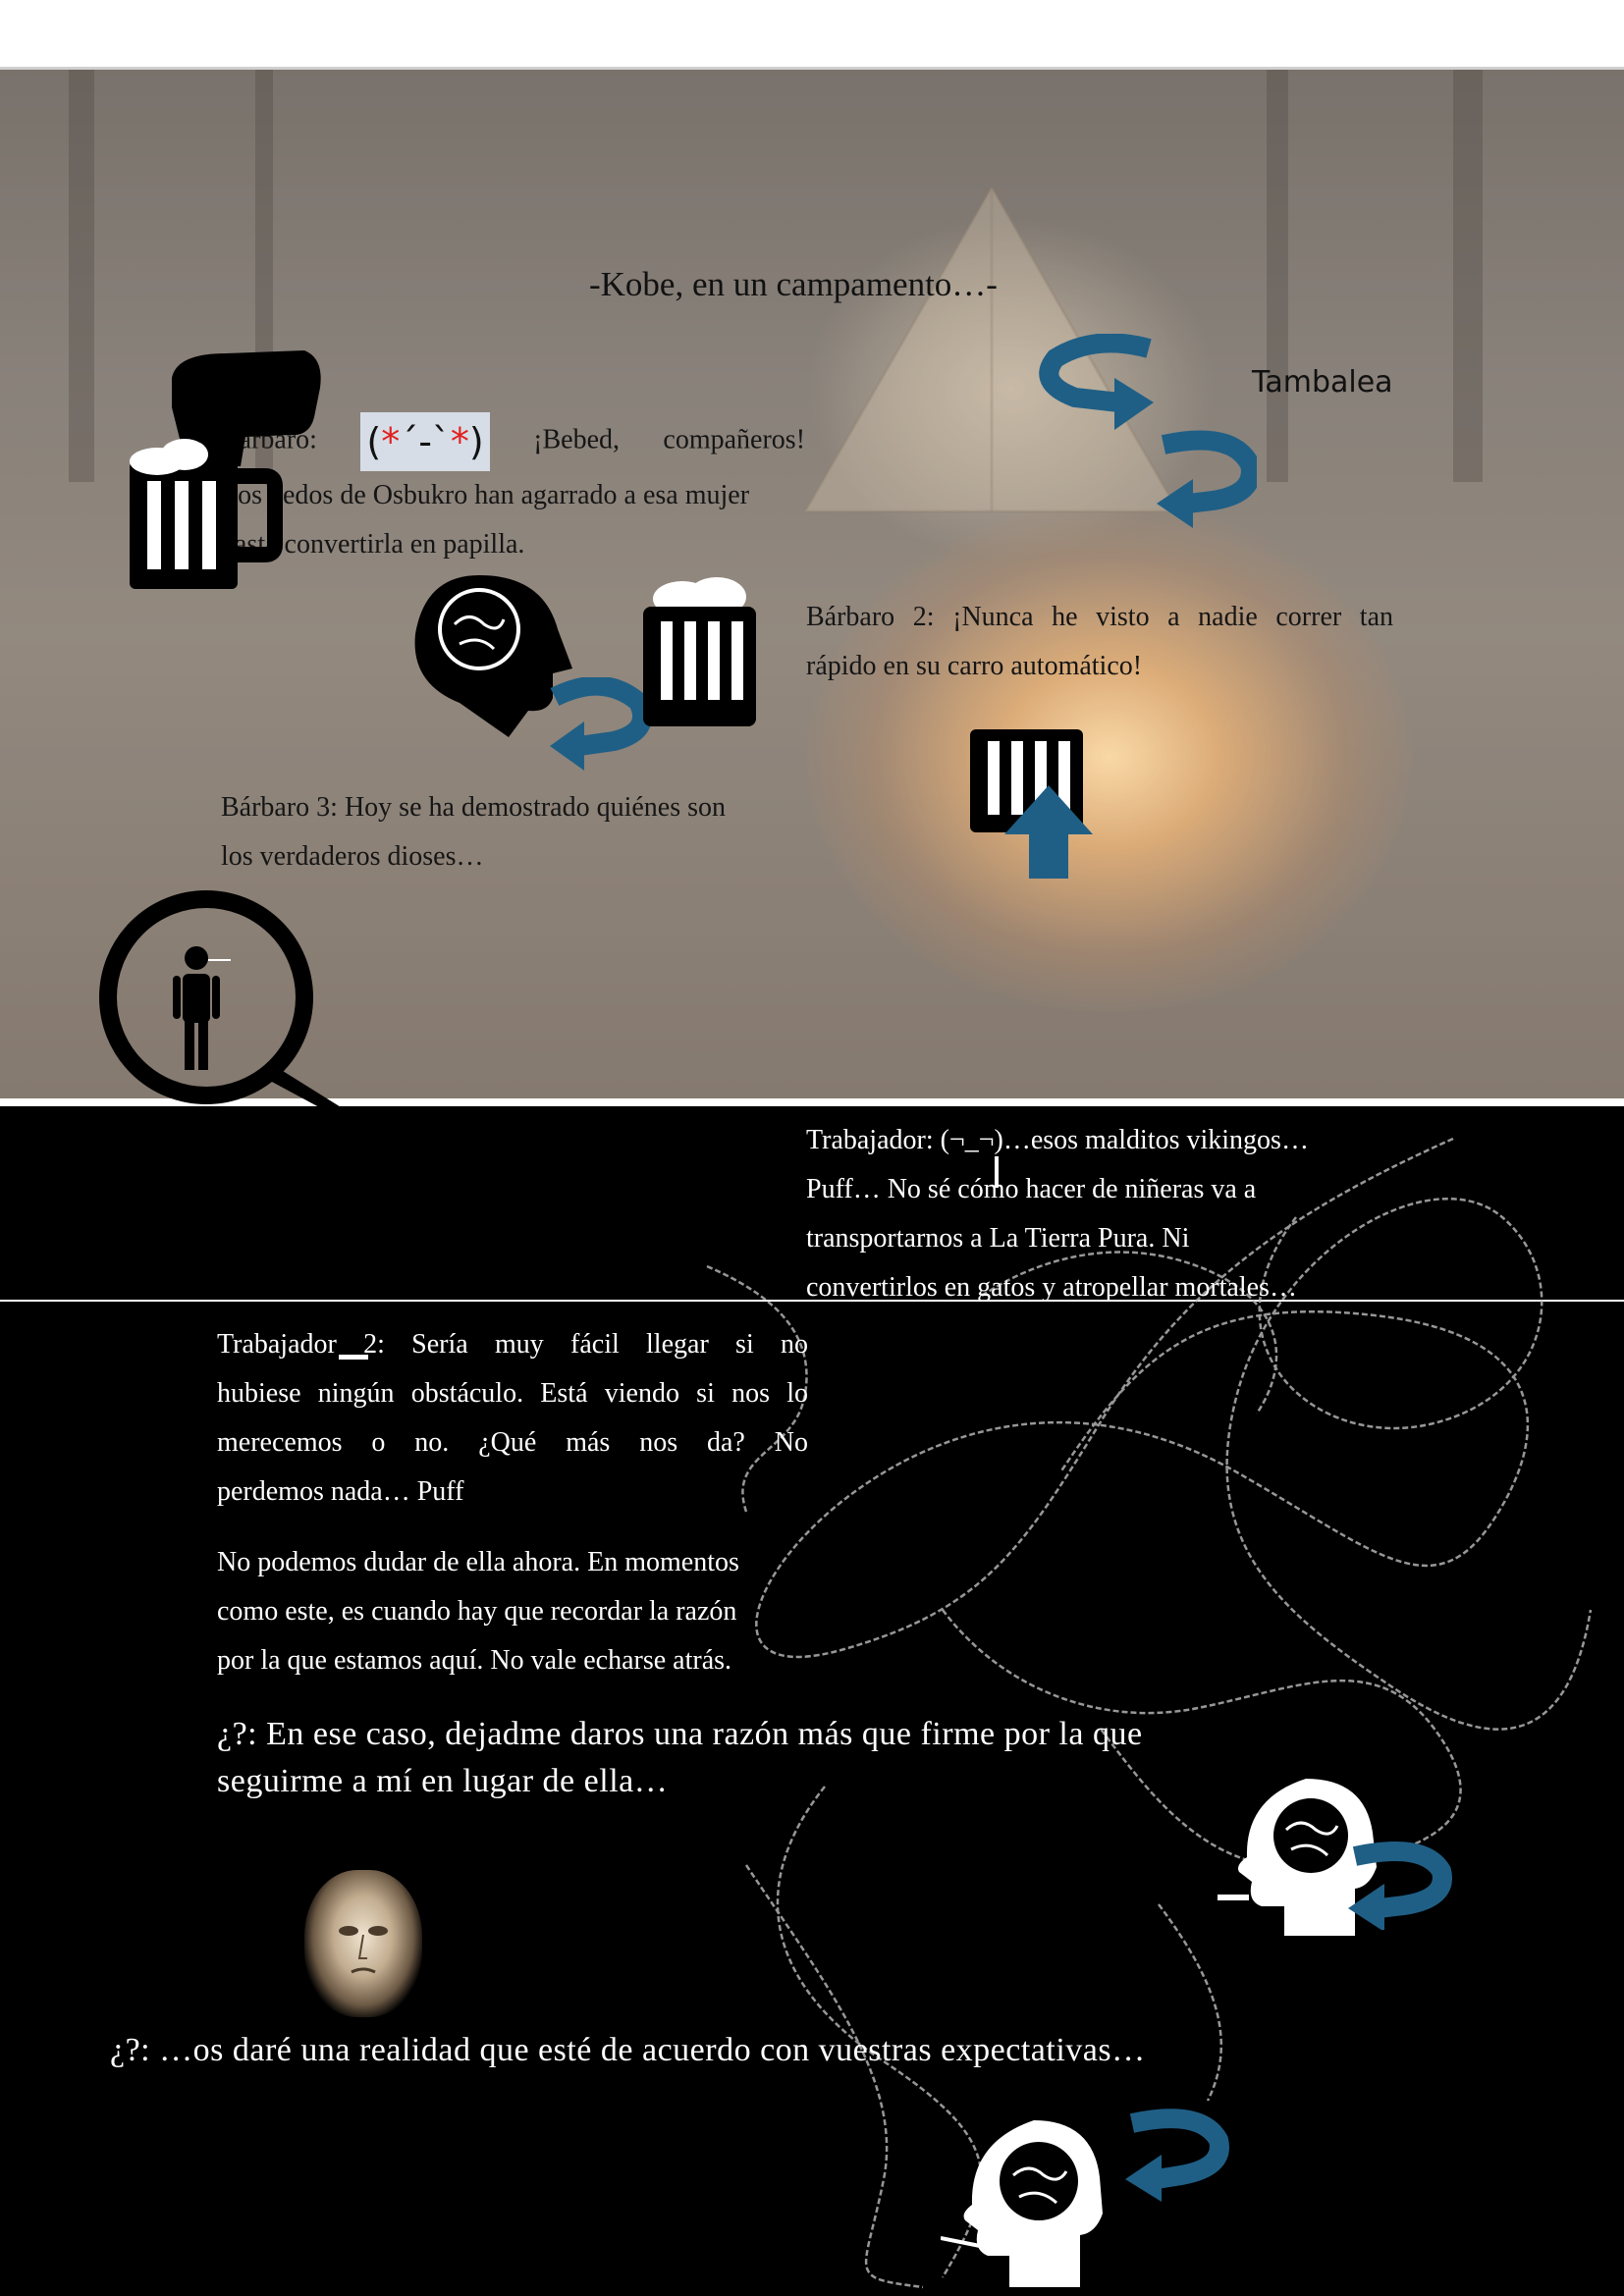 The height and width of the screenshot is (2296, 1624). What do you see at coordinates (812, 1301) in the screenshot?
I see `section-divider` at bounding box center [812, 1301].